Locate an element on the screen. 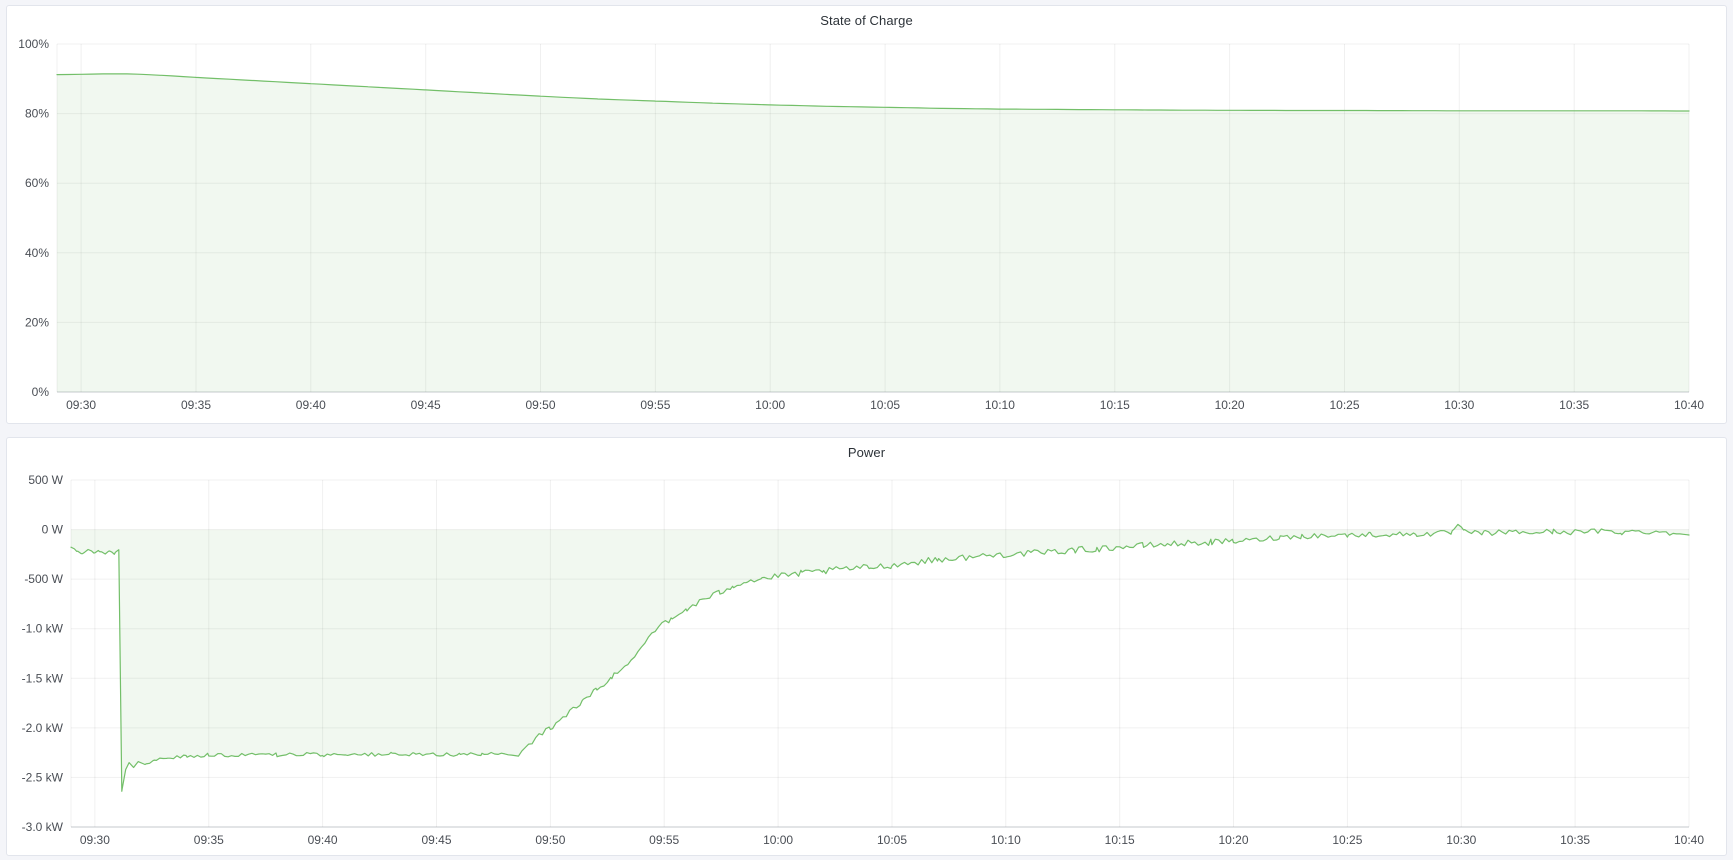  y-tick-label: -3.0 kW is located at coordinates (43, 827).